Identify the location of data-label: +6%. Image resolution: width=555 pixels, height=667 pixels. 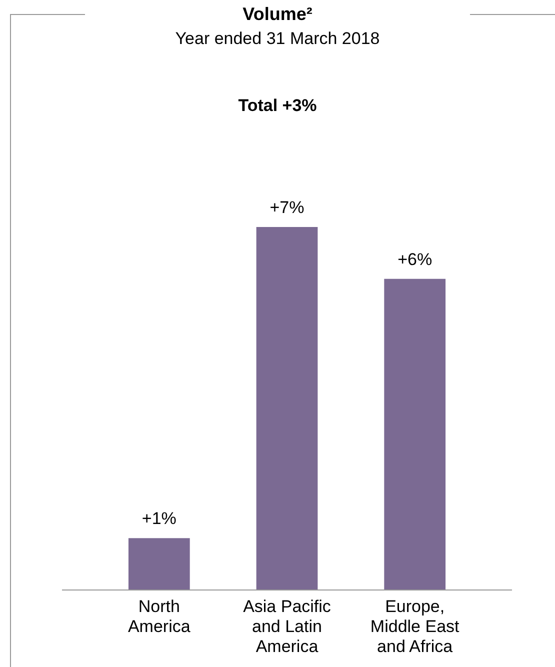
(415, 259).